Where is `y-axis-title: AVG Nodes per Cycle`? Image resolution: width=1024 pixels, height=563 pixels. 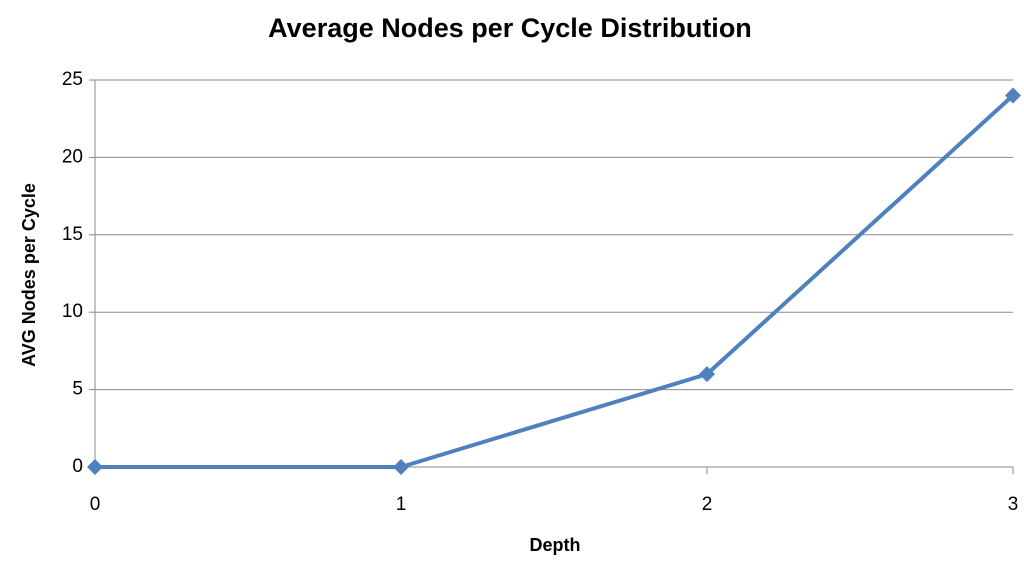 y-axis-title: AVG Nodes per Cycle is located at coordinates (29, 275).